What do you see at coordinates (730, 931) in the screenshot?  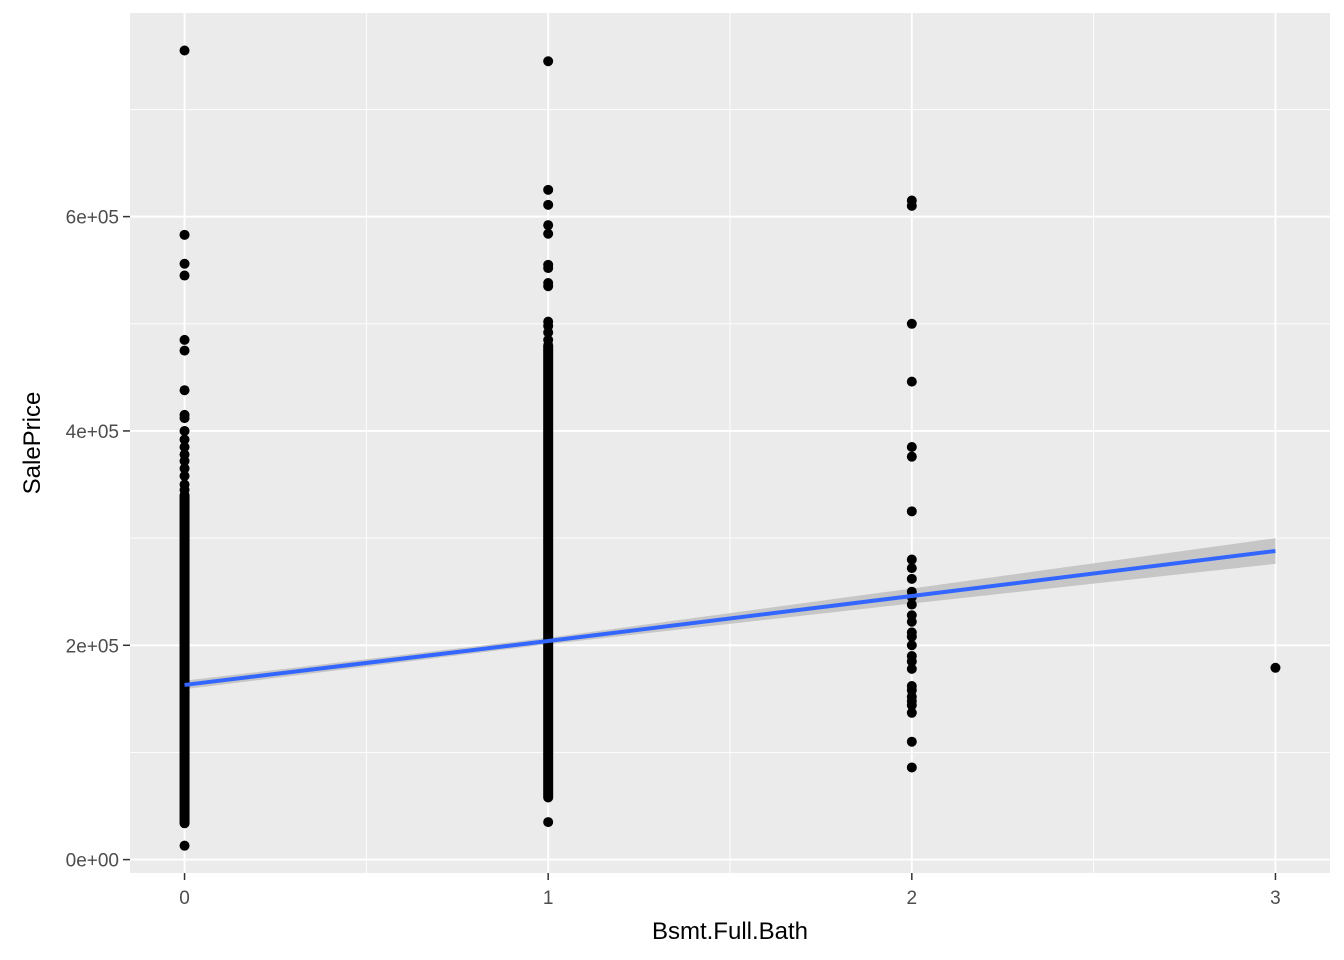 I see `x-axis-title: Bsmt.Full.Bath` at bounding box center [730, 931].